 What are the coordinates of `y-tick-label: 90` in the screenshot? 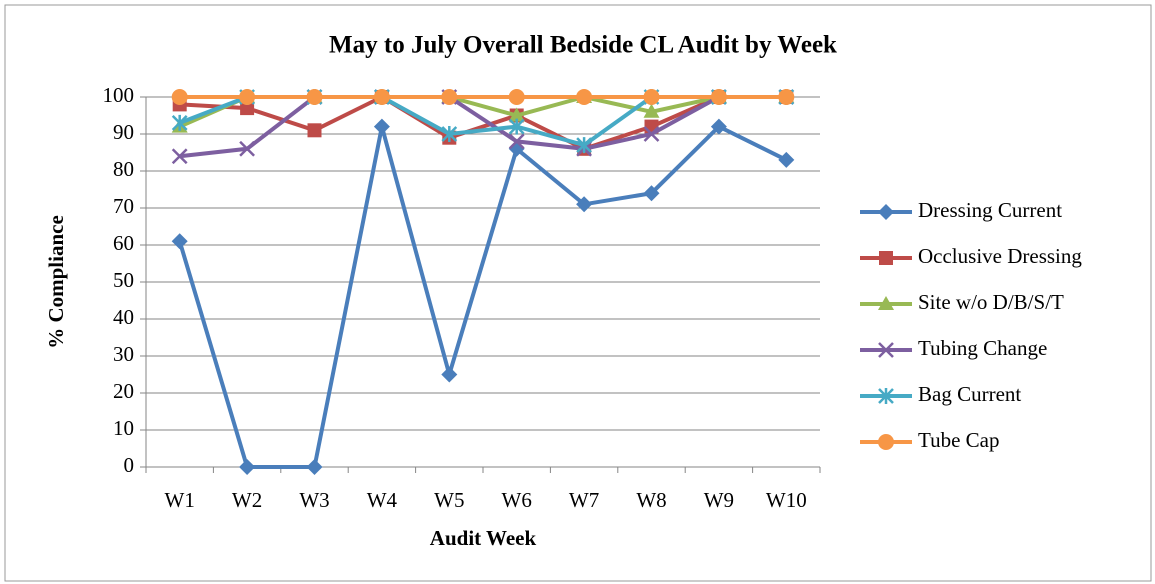 It's located at (123, 132).